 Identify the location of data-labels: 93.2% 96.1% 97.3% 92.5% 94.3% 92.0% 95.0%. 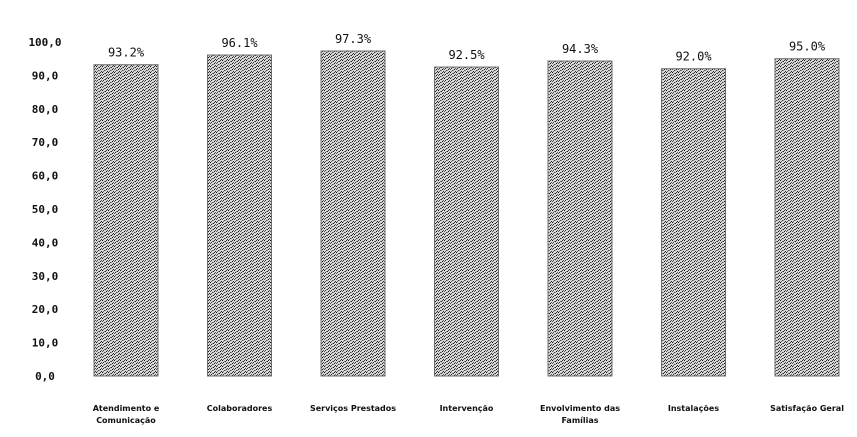
(467, 48).